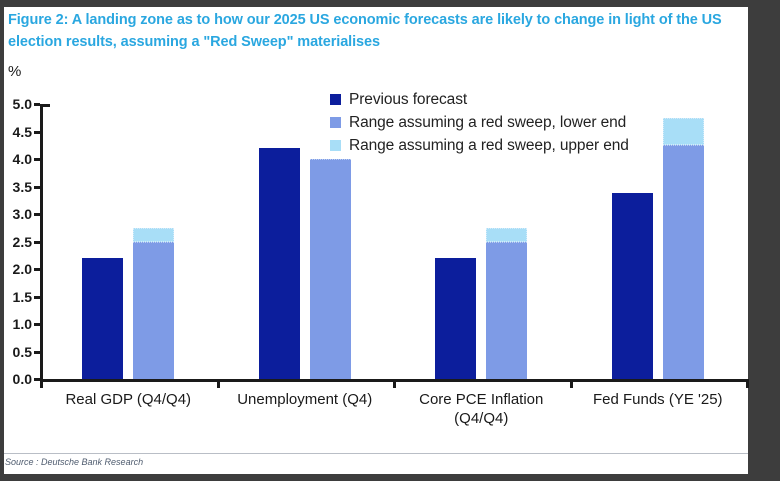  What do you see at coordinates (22, 131) in the screenshot?
I see `y-axis-tick-label: 4.5` at bounding box center [22, 131].